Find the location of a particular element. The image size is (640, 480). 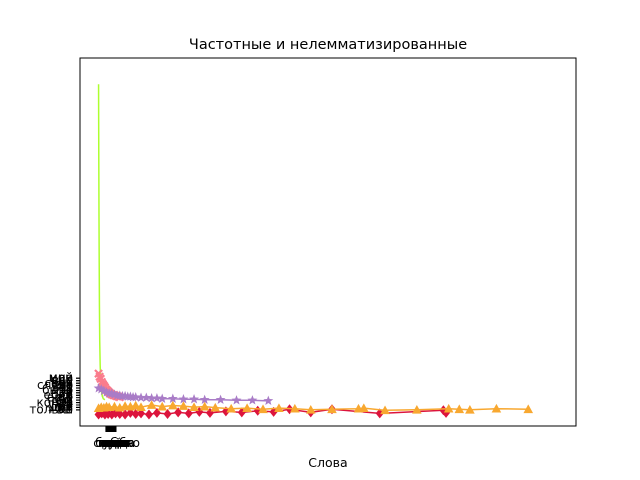

y-tick-label: все is located at coordinates (62, 380).